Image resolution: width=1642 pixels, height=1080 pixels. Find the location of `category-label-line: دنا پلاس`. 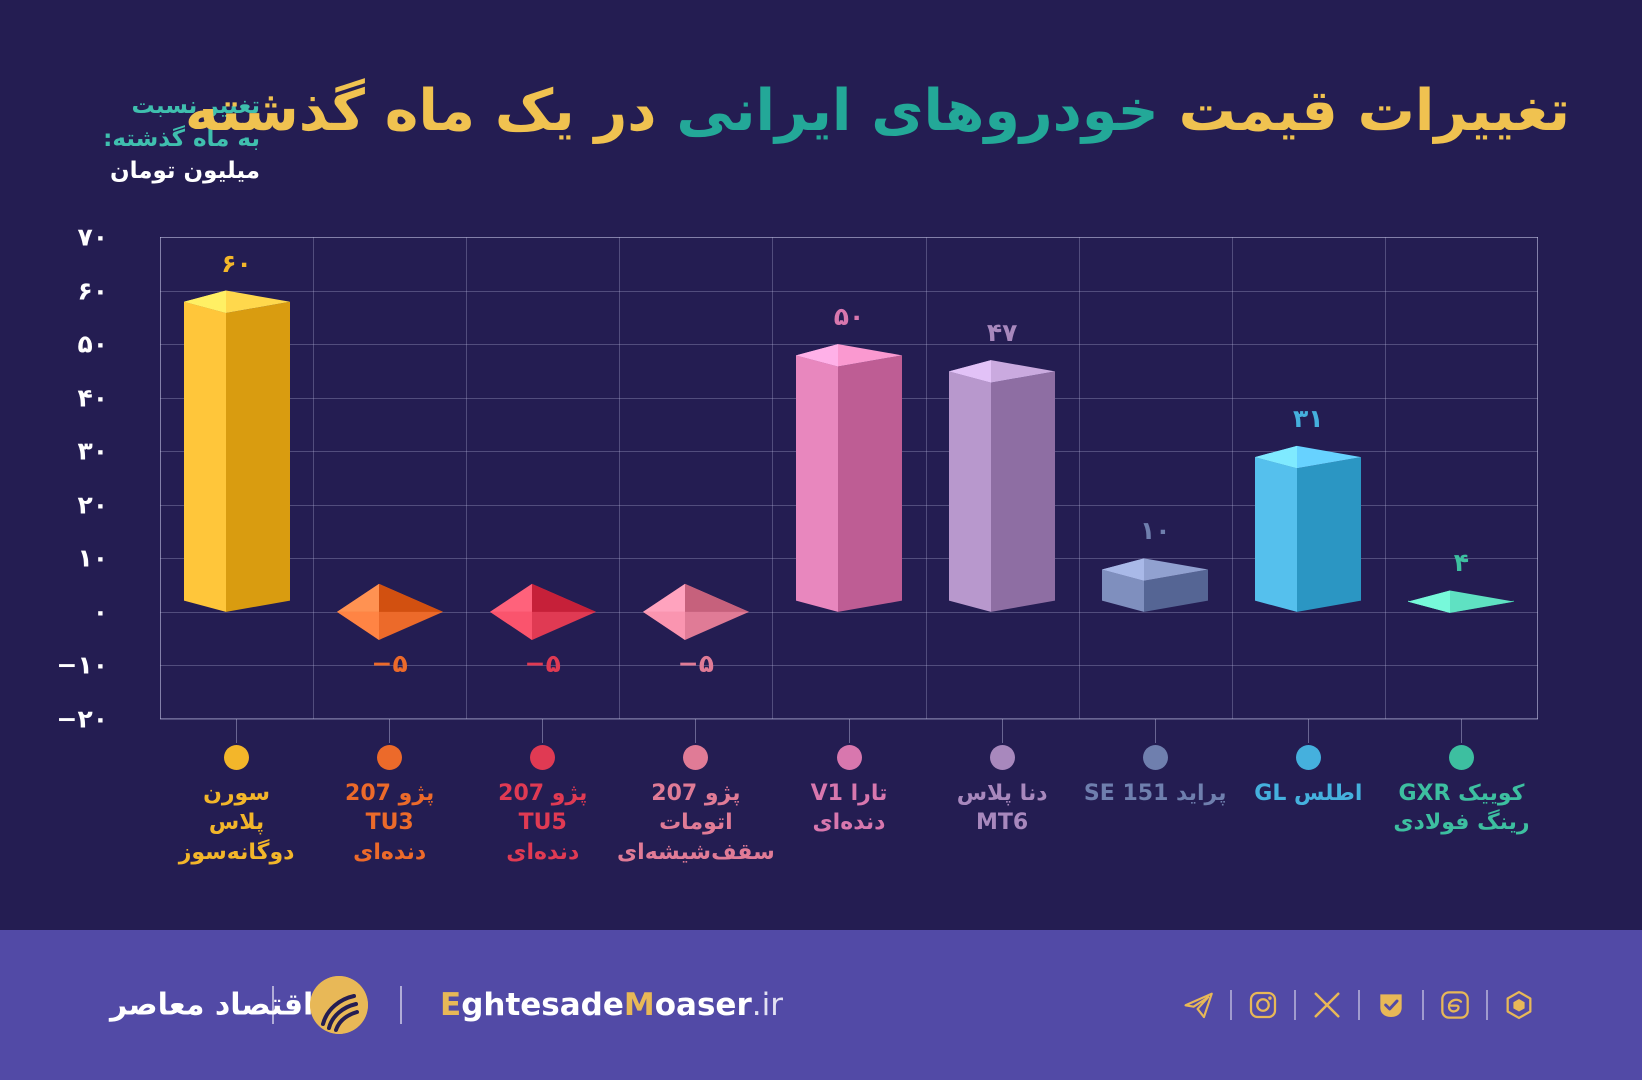

category-label-line: دنا پلاس is located at coordinates (1002, 793).